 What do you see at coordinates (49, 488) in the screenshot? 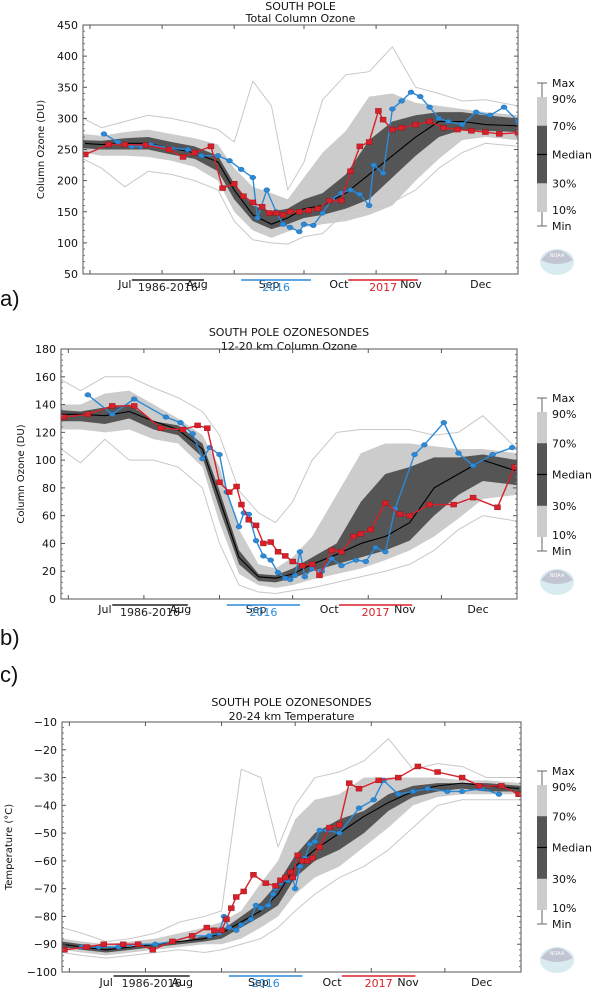
I see `y-tick-label: 80` at bounding box center [49, 488].